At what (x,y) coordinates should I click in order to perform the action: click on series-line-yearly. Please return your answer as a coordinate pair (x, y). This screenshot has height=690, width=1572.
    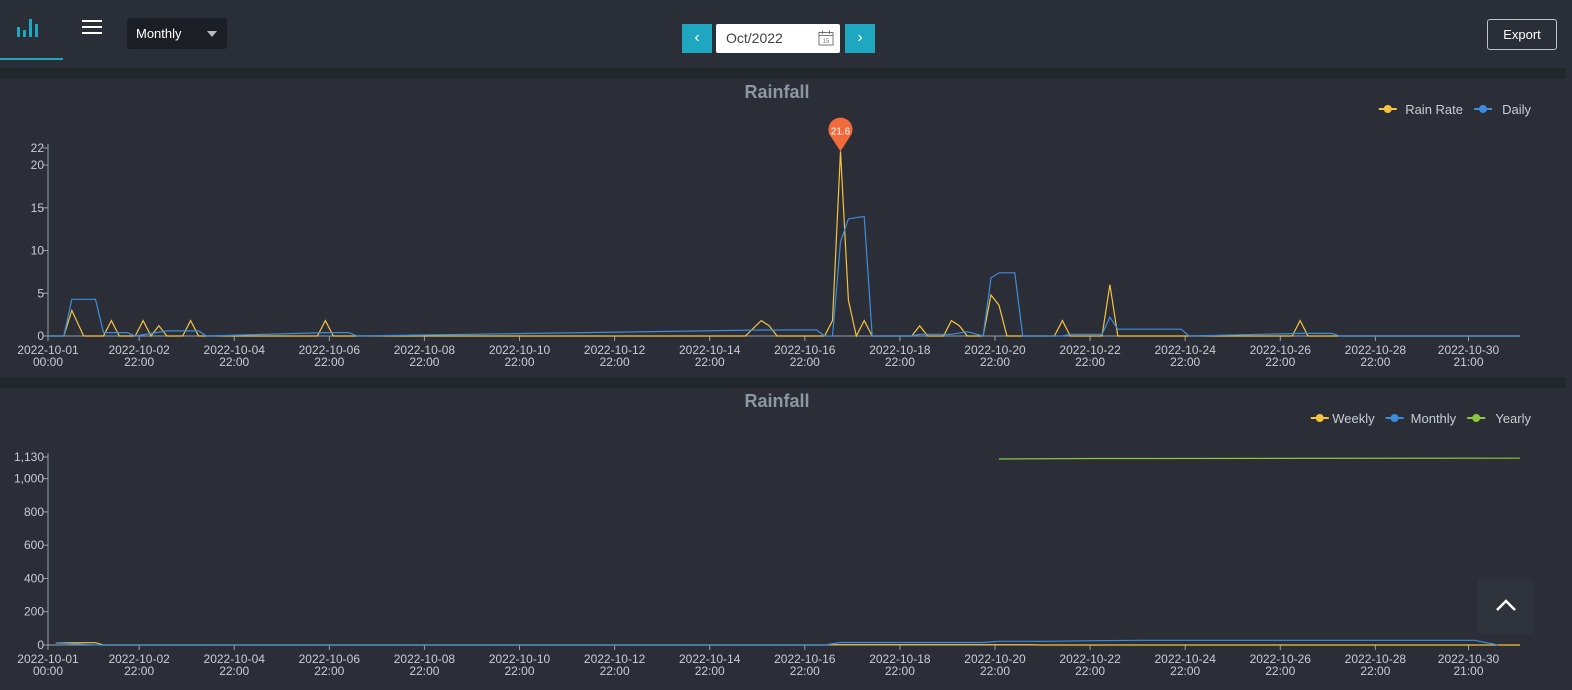
    Looking at the image, I should click on (1259, 458).